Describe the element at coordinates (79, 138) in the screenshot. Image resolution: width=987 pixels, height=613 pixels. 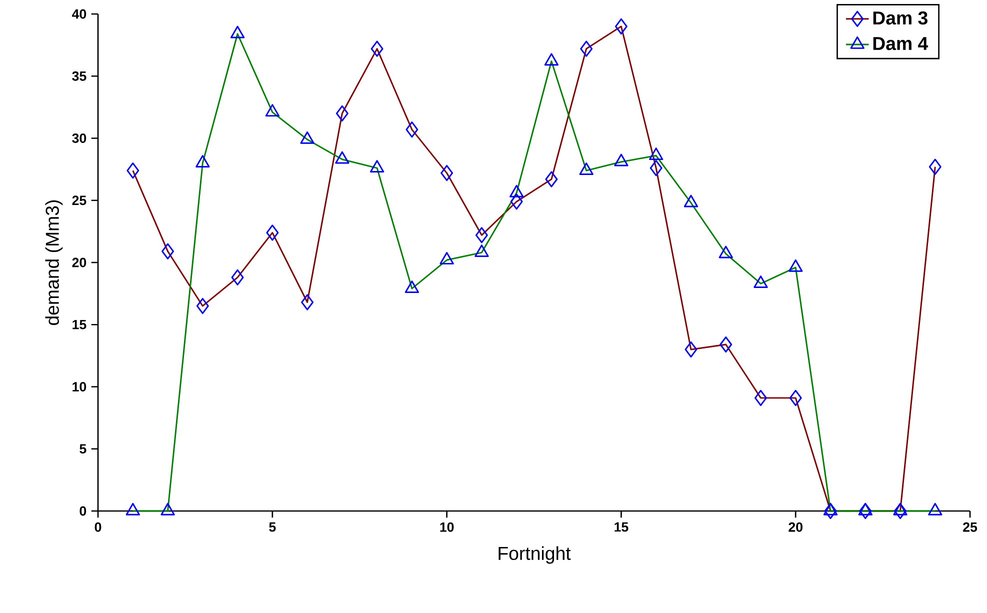
I see `y-tick-label: 30` at that location.